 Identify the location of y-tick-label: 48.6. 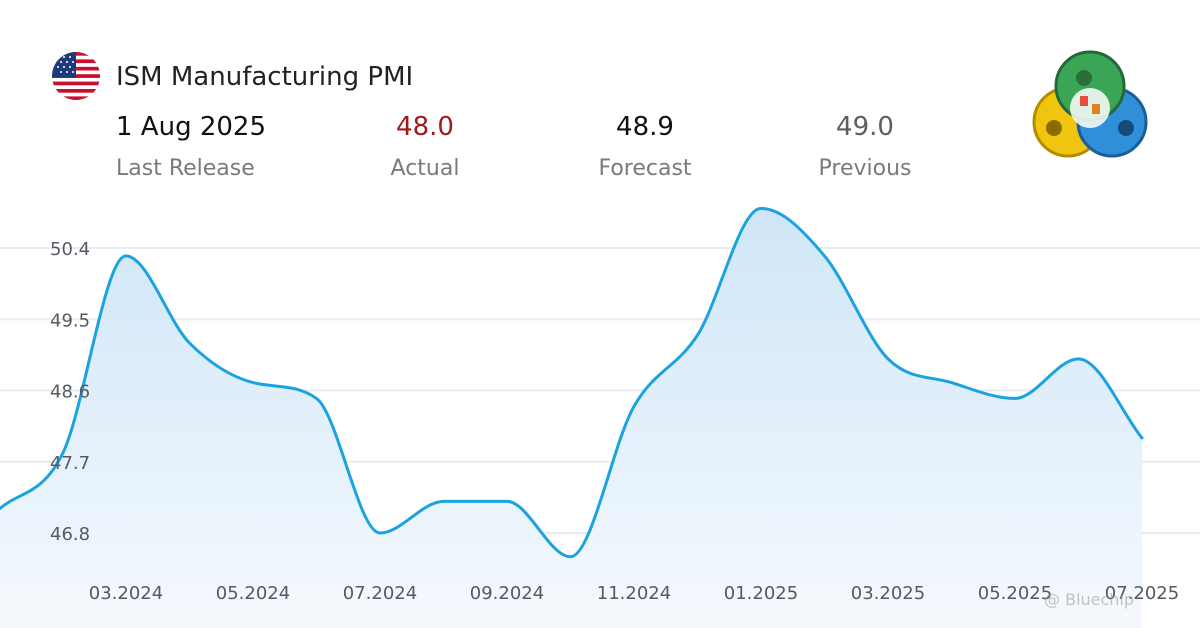
(70, 392).